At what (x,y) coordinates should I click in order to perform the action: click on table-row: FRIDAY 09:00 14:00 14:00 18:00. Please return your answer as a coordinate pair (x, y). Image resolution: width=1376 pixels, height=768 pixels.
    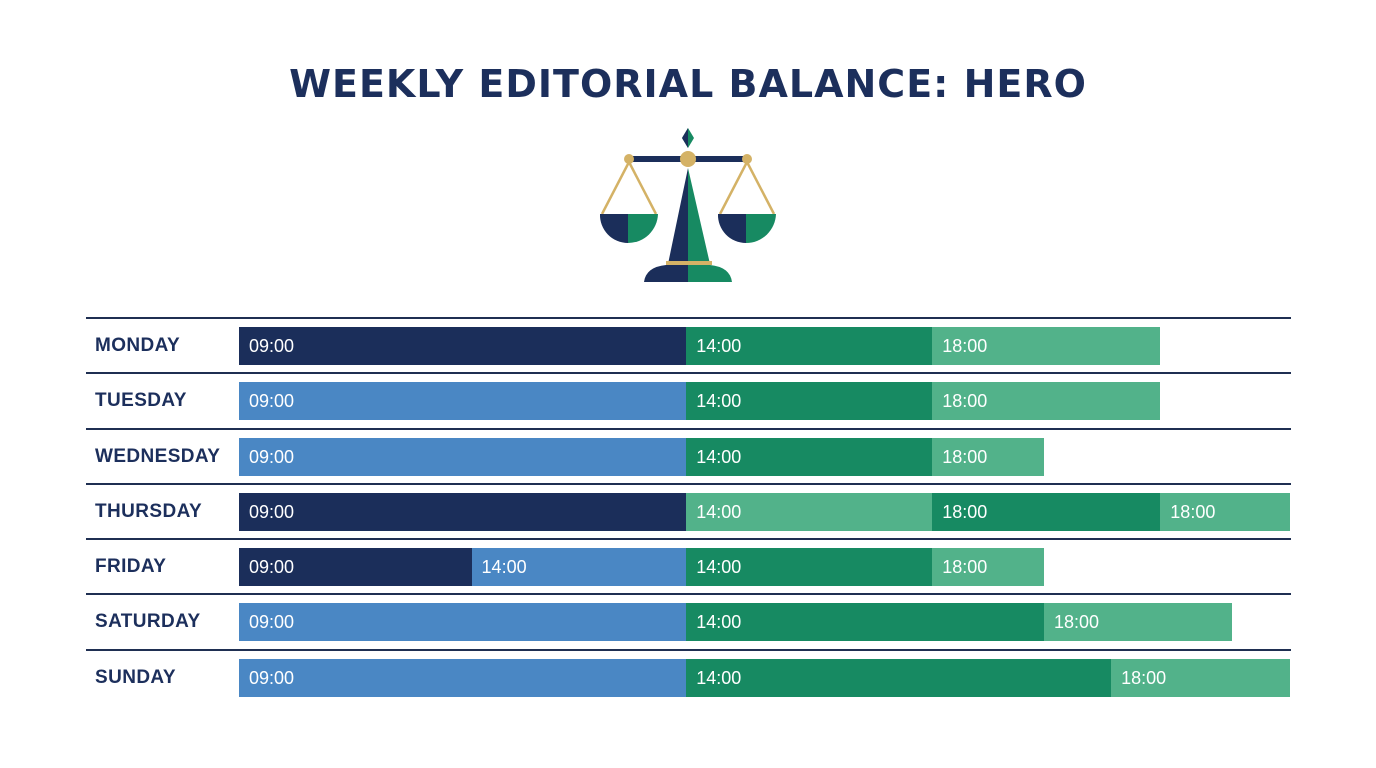
    Looking at the image, I should click on (688, 565).